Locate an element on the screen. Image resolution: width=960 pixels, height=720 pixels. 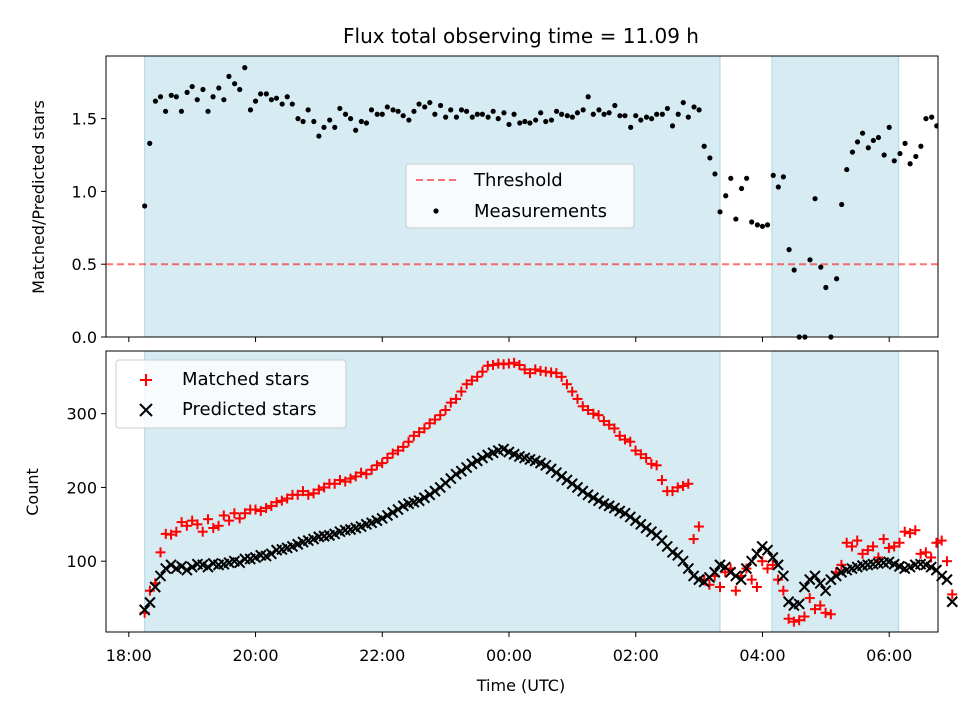
ratio-y-tick-label: 1.5 is located at coordinates (84, 119).